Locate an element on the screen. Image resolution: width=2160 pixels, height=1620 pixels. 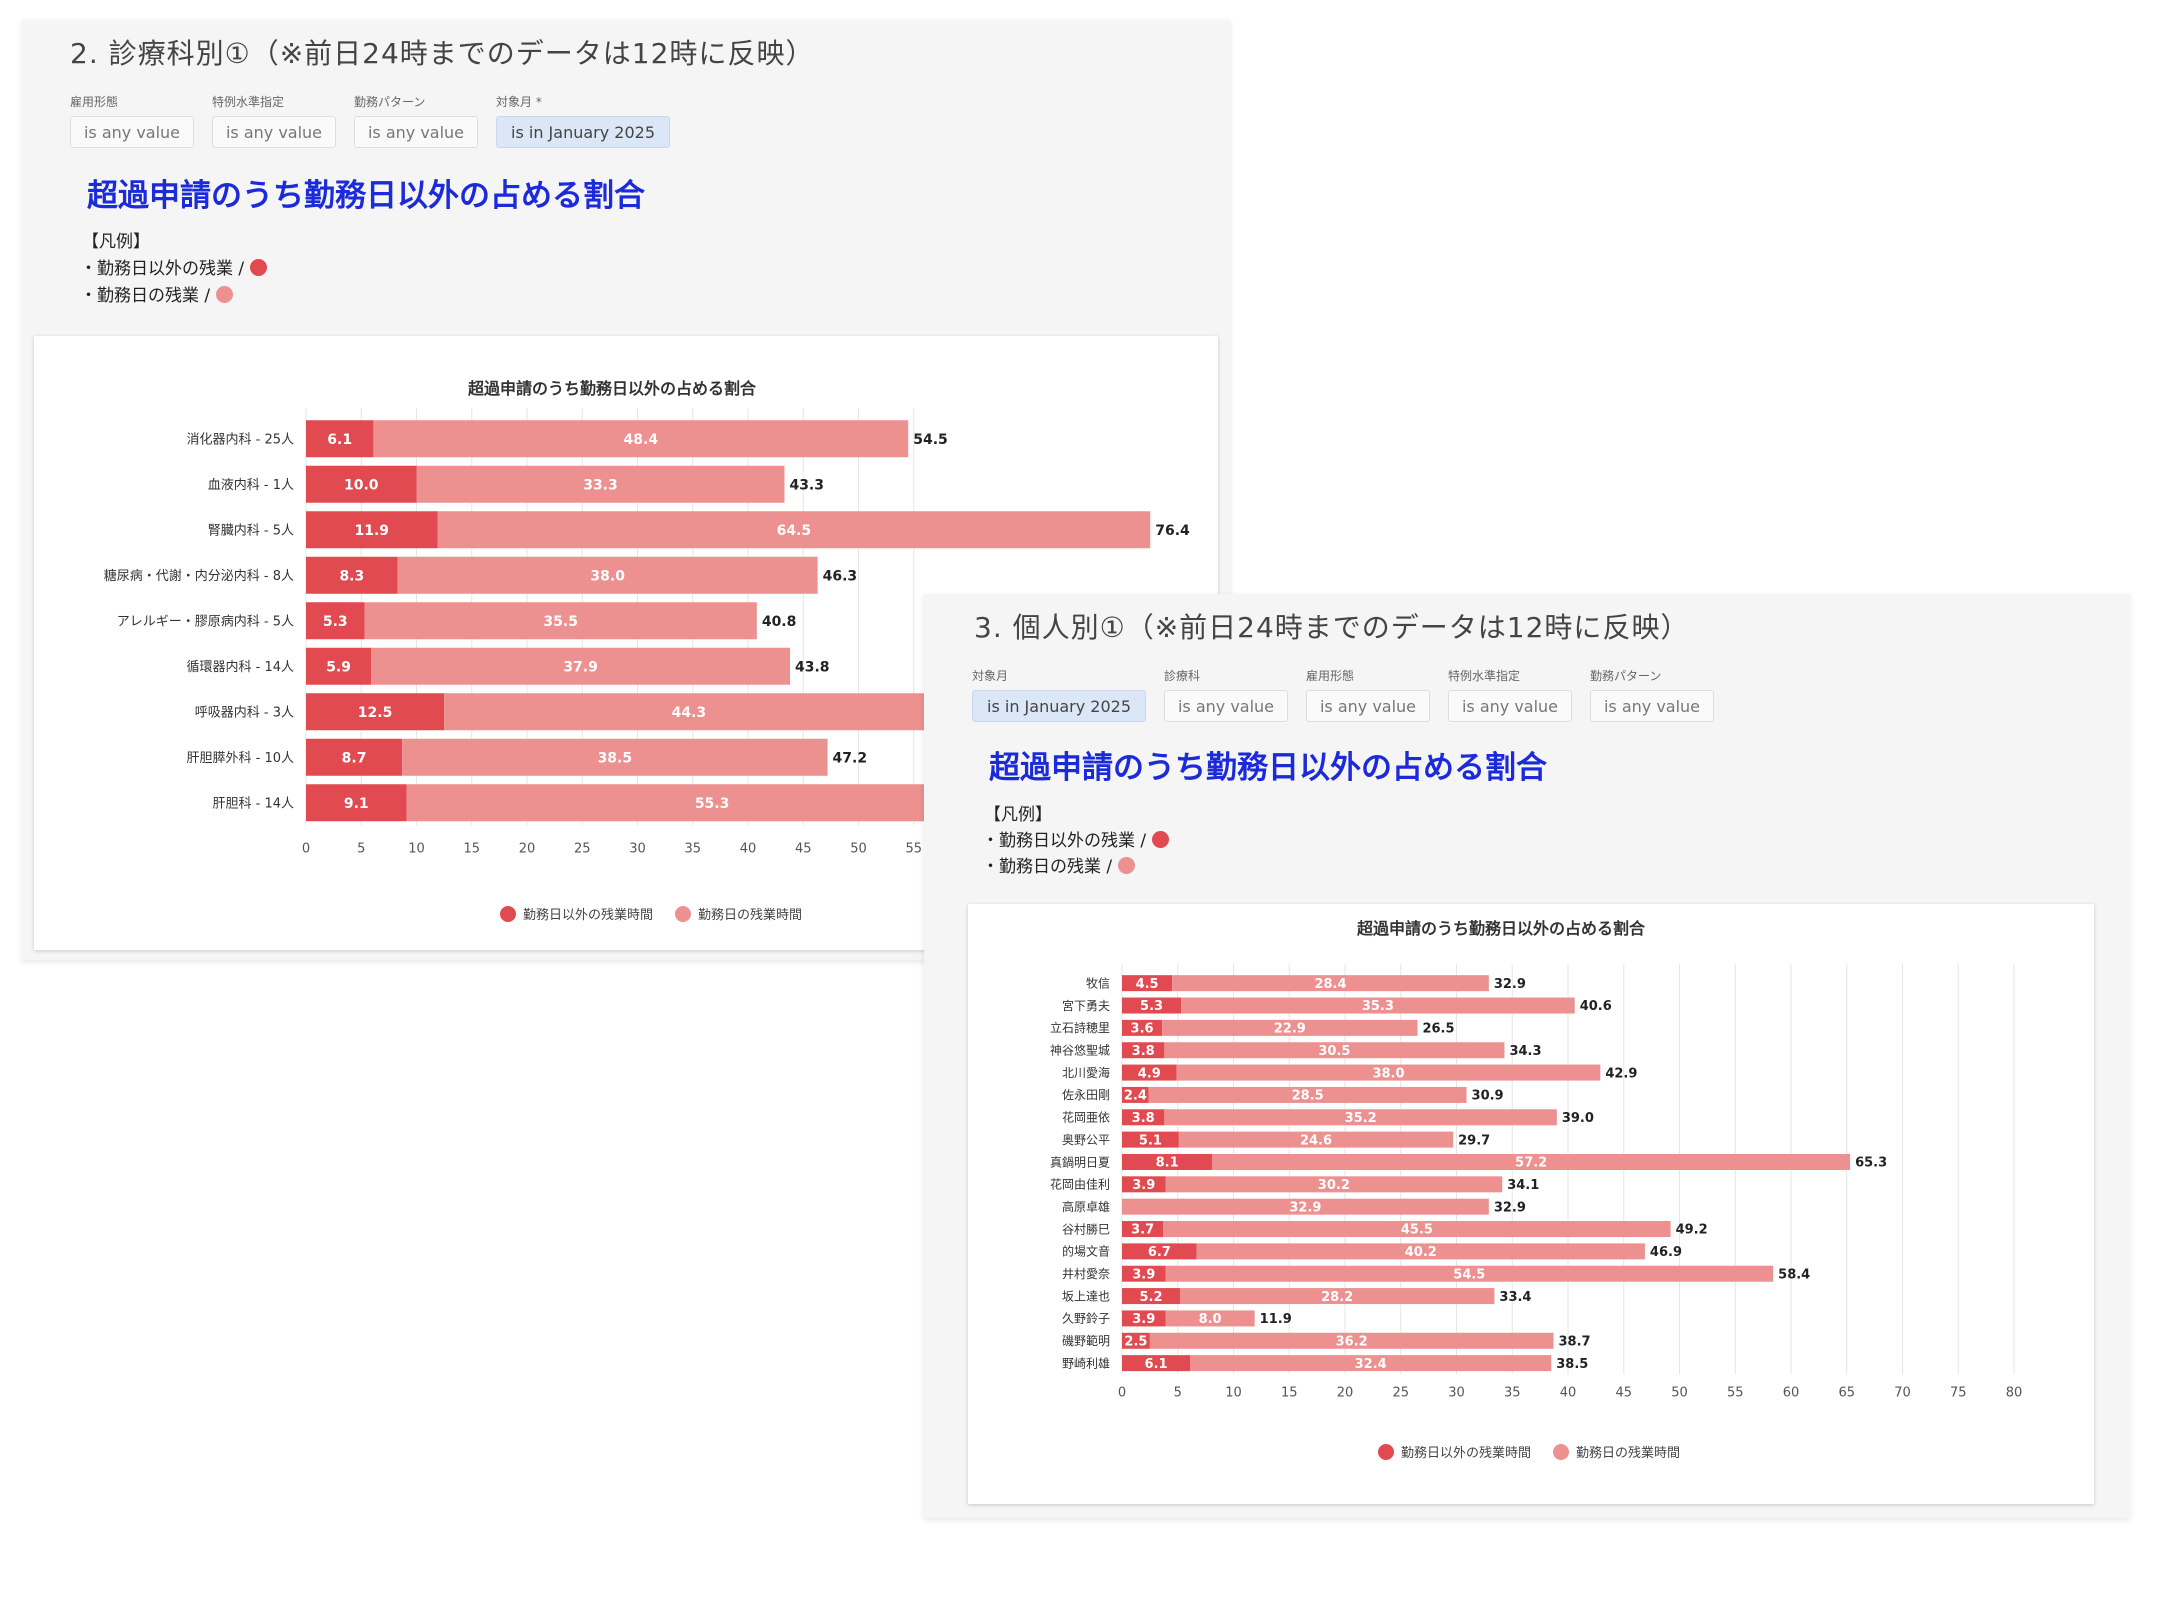
total-label: 76.4 is located at coordinates (1172, 531).